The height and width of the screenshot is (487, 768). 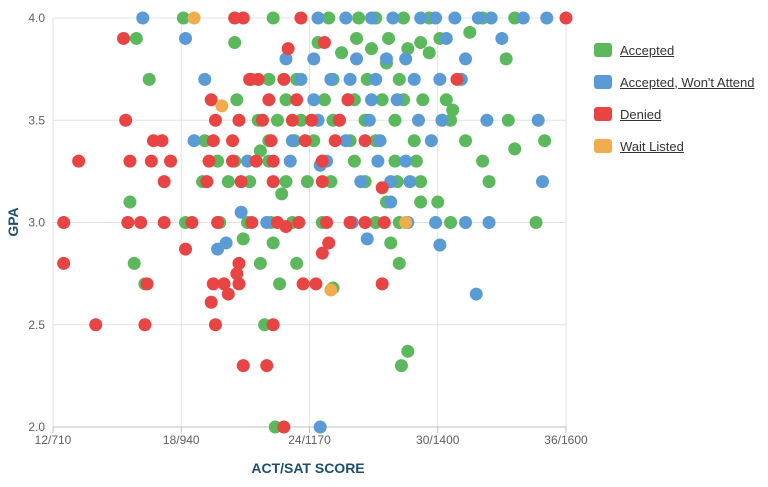 I want to click on x-tick-label: 30/1400, so click(x=438, y=440).